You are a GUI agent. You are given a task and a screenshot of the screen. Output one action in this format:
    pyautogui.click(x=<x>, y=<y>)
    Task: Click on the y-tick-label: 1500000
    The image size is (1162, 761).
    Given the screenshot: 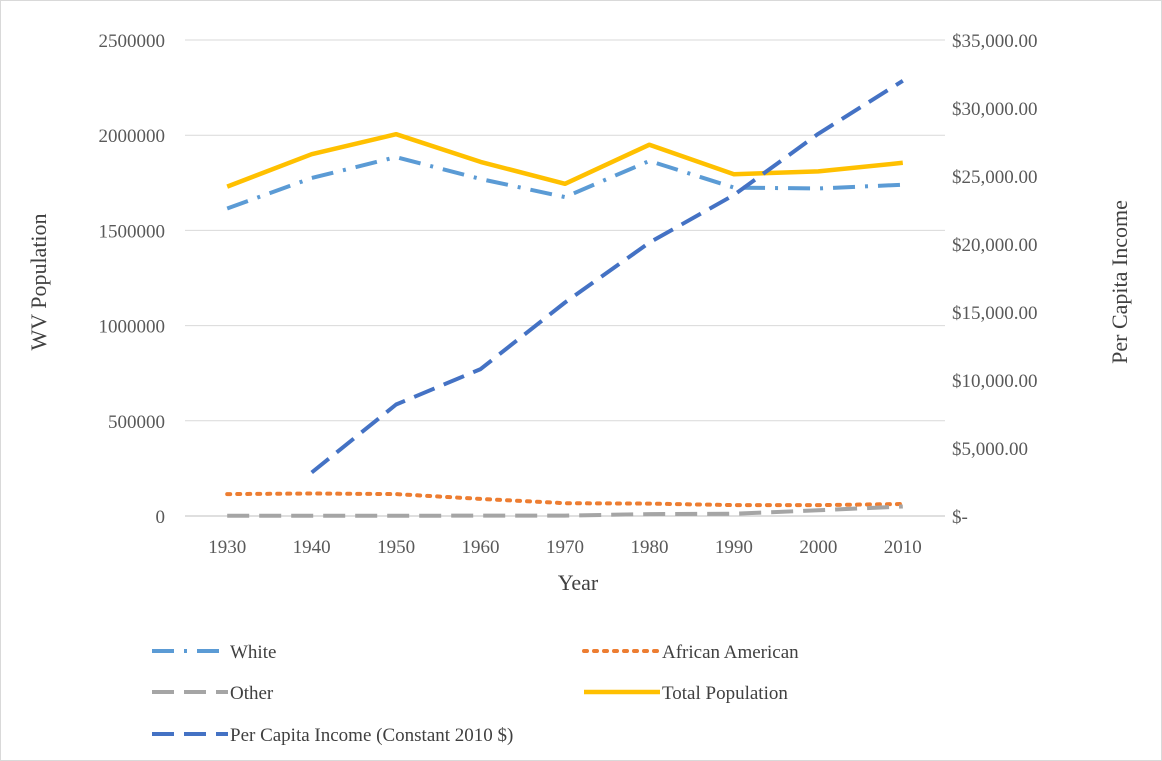 What is the action you would take?
    pyautogui.click(x=132, y=231)
    